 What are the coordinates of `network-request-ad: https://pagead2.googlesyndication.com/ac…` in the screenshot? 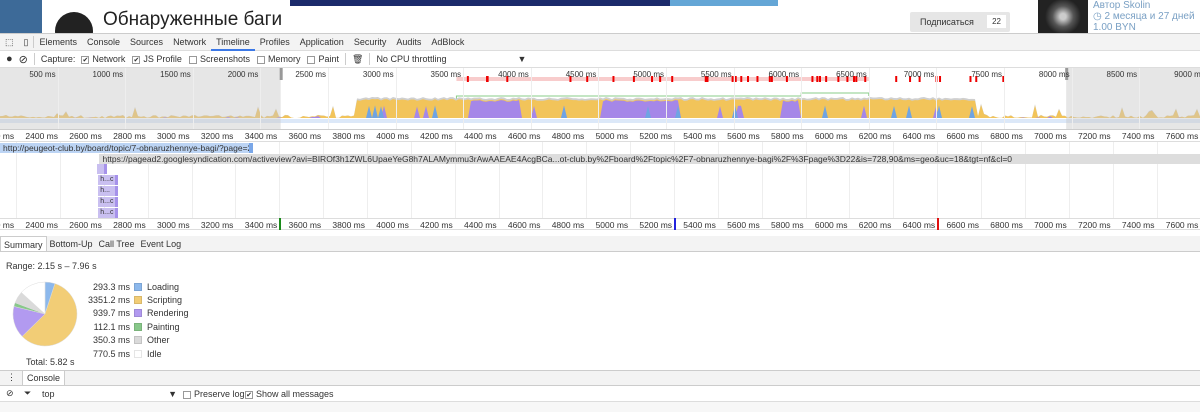 It's located at (649, 159).